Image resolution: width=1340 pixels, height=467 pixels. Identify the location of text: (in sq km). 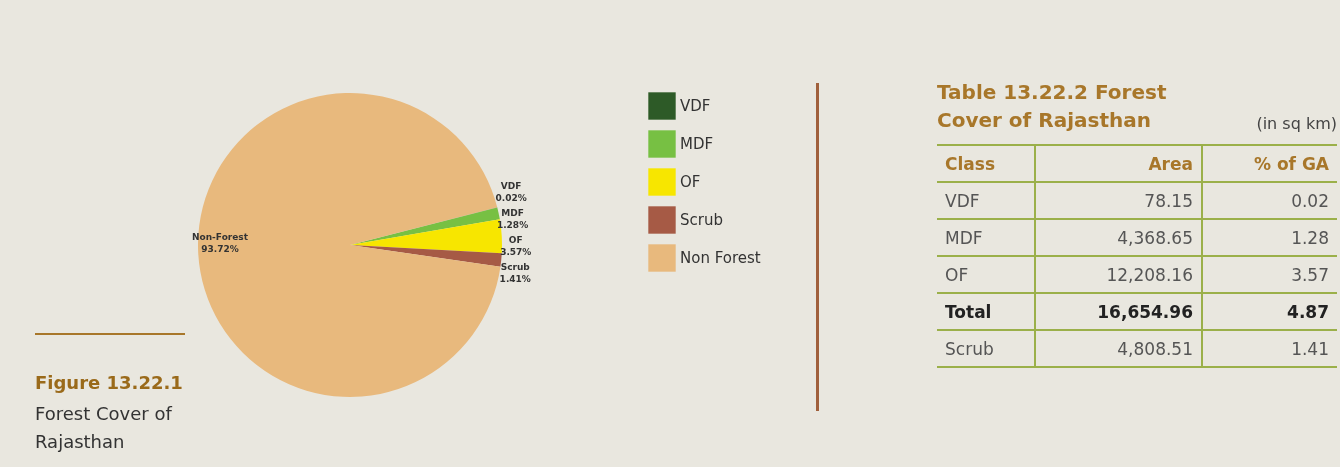
(1296, 123).